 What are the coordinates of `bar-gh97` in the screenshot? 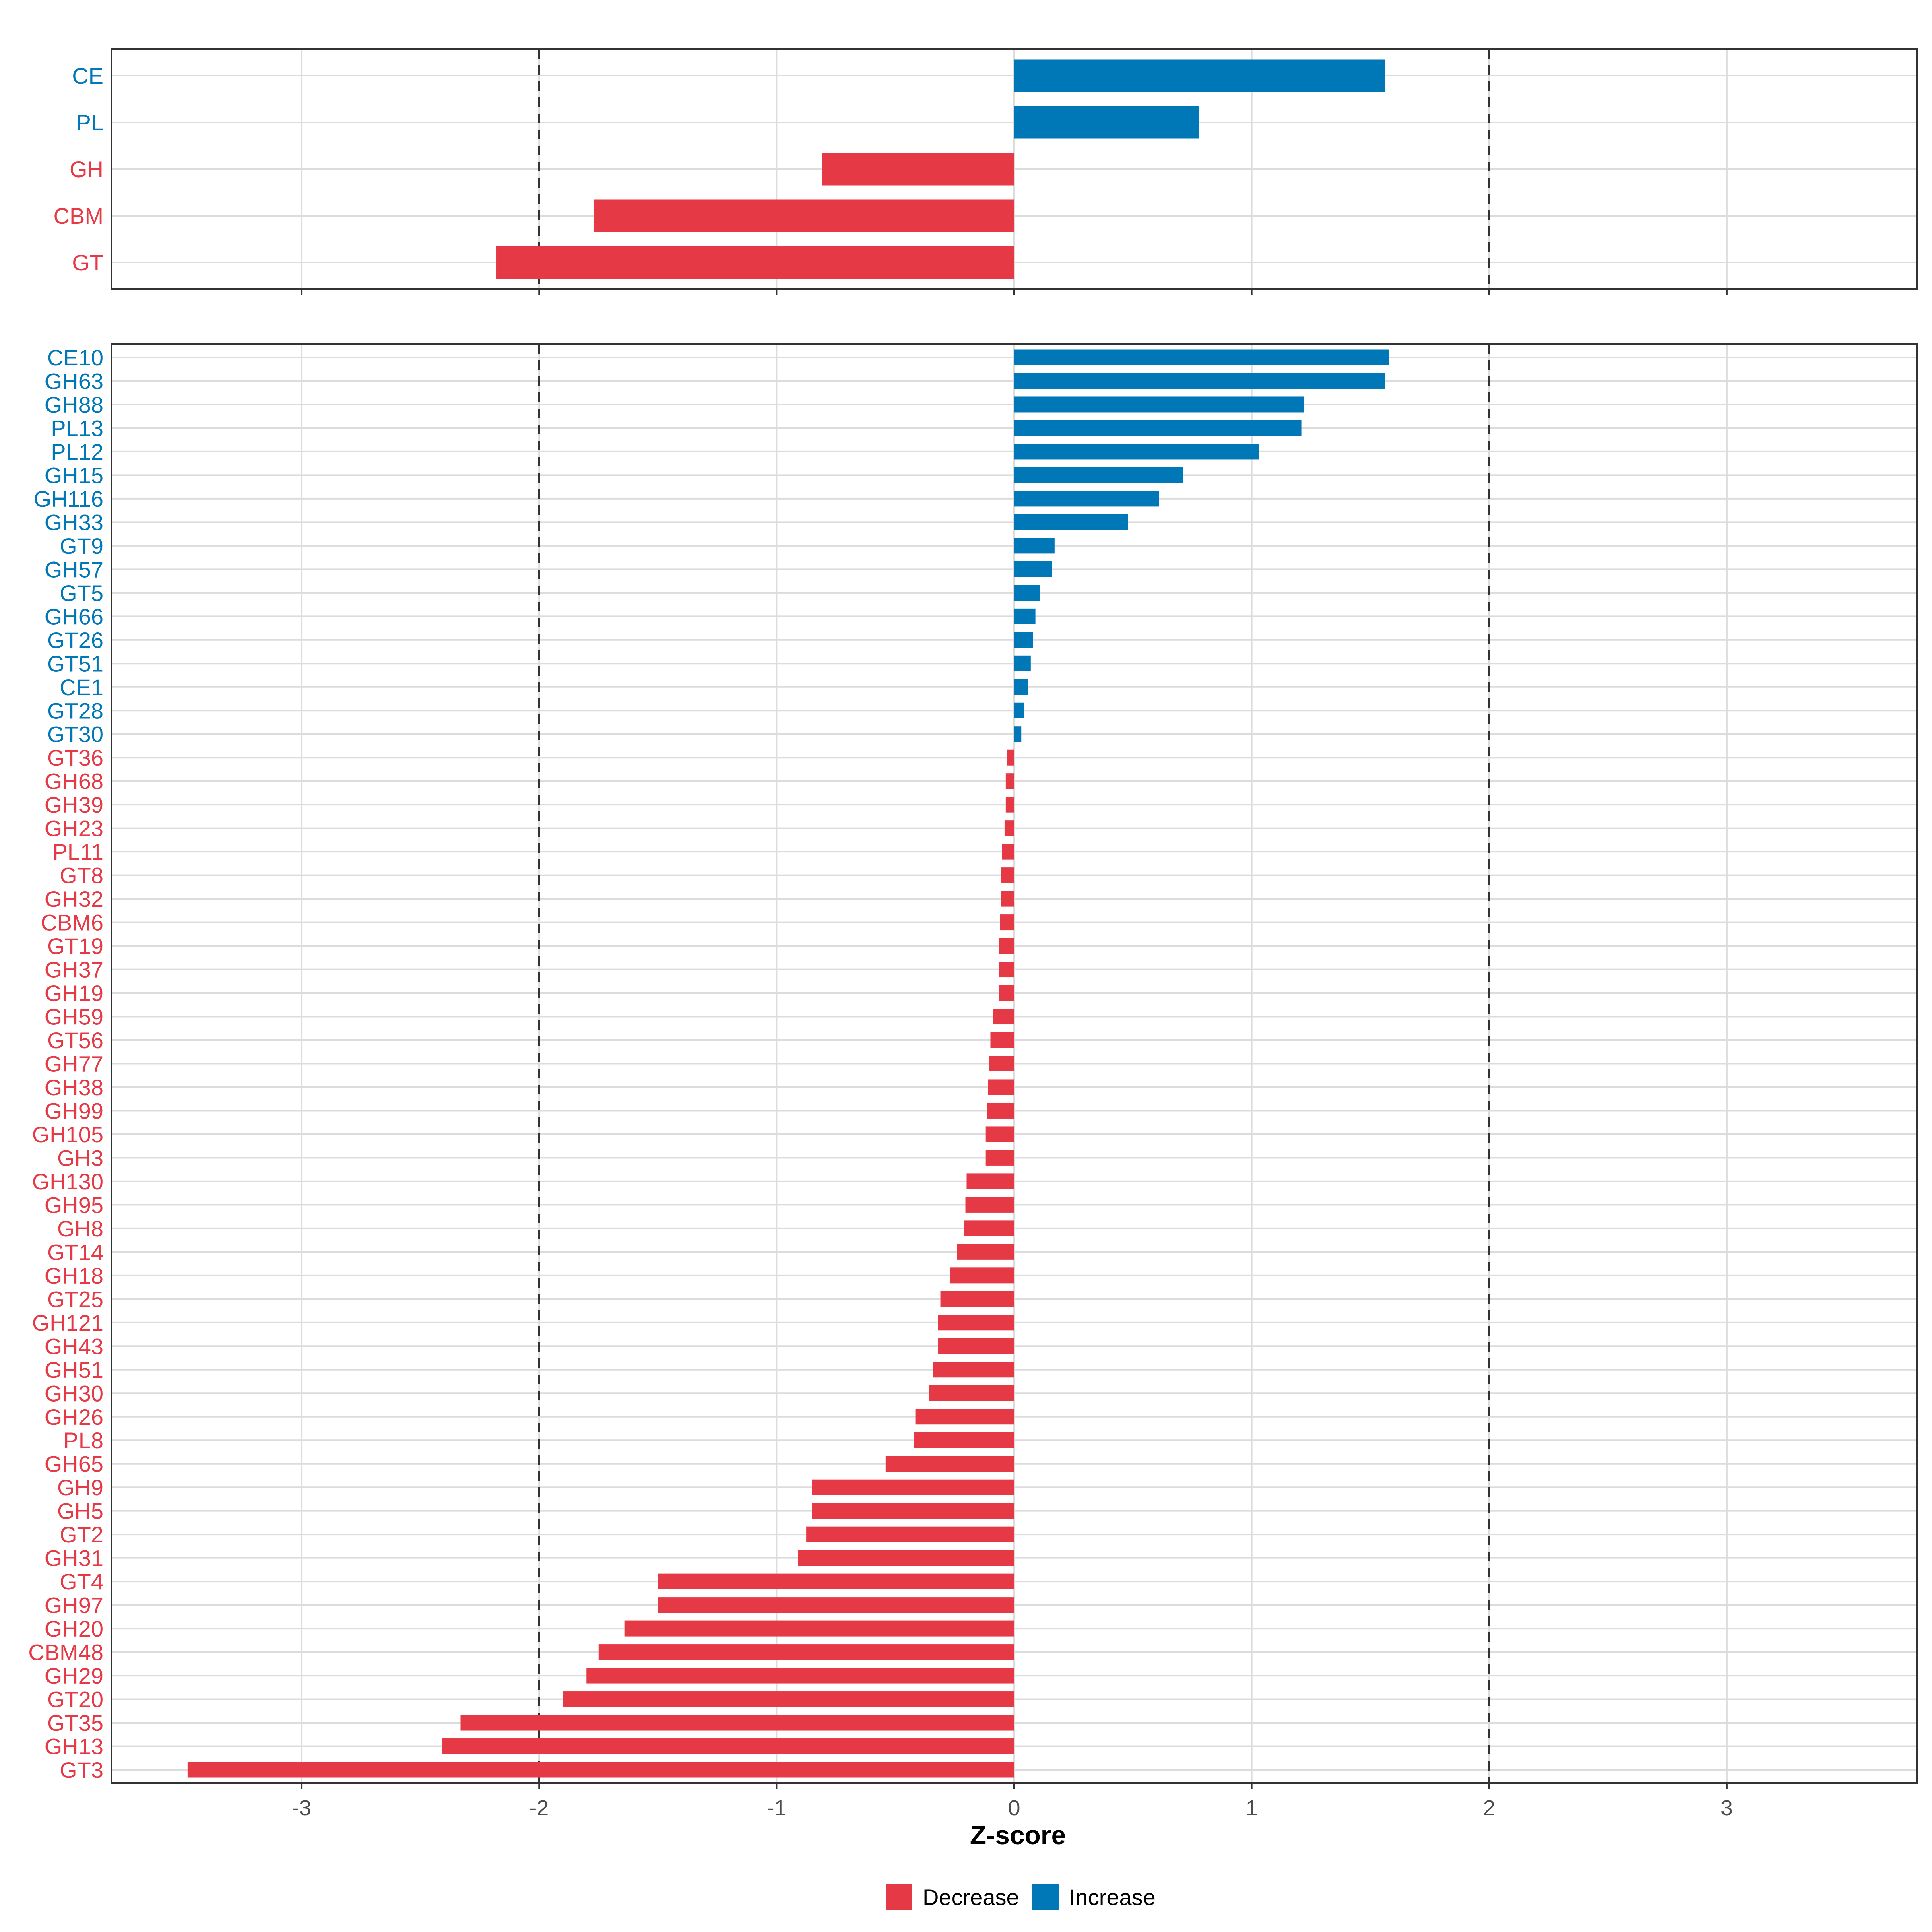 It's located at (836, 1605).